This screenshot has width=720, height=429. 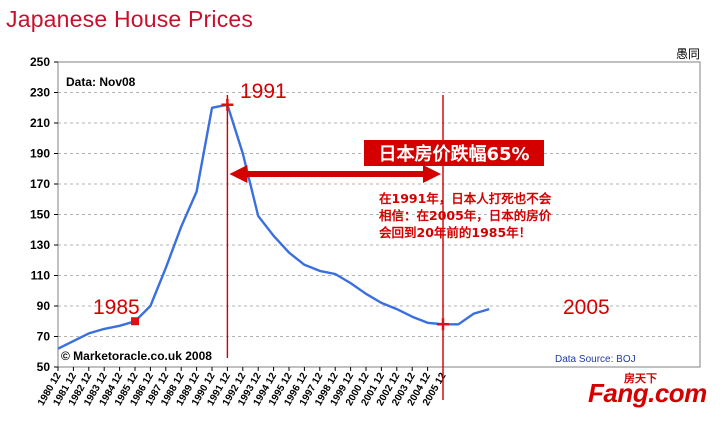 What do you see at coordinates (40, 184) in the screenshot?
I see `y-tick-label: 170` at bounding box center [40, 184].